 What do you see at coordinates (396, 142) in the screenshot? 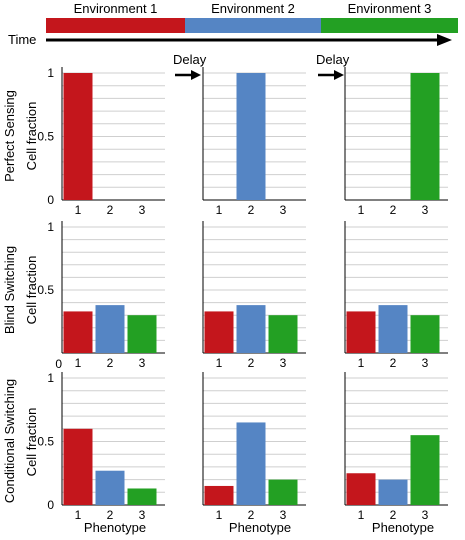
I see `panel-perfect-sensing-env3: 1 2 3` at bounding box center [396, 142].